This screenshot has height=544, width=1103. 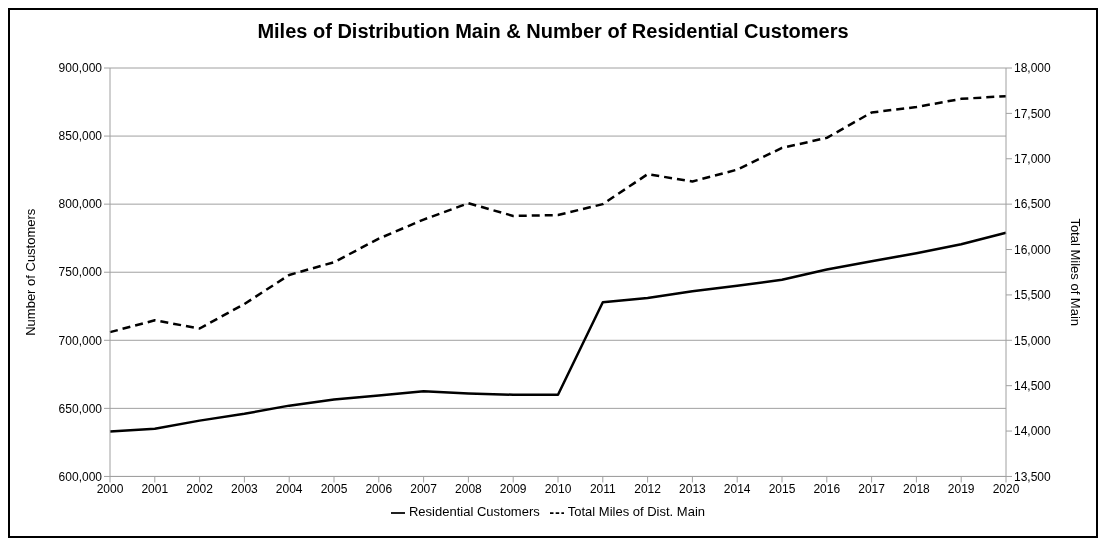 I want to click on x-tick-label: 2005, so click(x=334, y=488).